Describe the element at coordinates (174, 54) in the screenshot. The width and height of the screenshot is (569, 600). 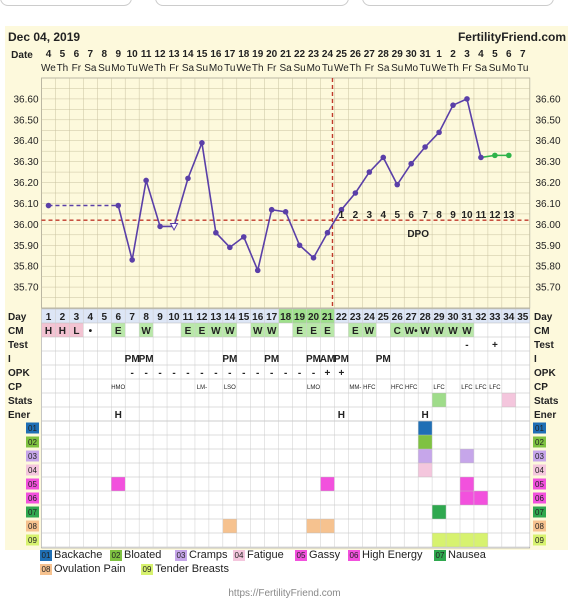
I see `date-label: 13` at that location.